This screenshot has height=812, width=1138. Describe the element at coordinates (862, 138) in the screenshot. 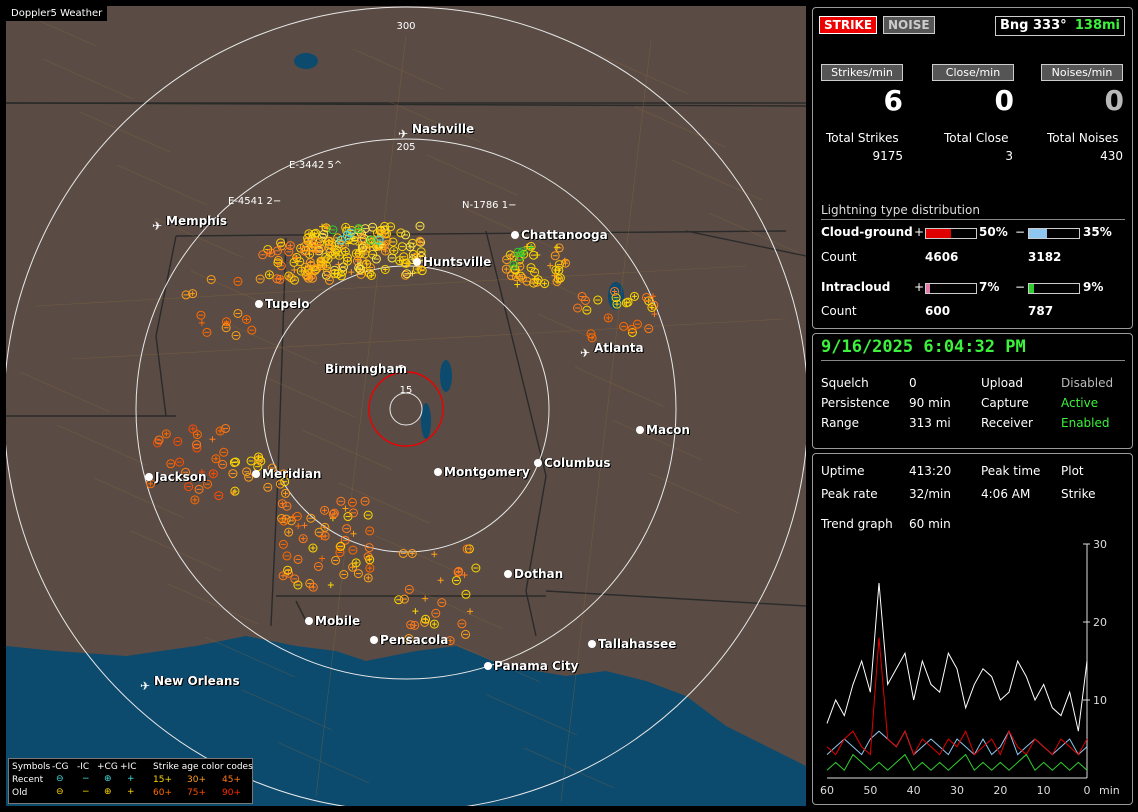

I see `total-strikes-label: Total Strikes` at that location.